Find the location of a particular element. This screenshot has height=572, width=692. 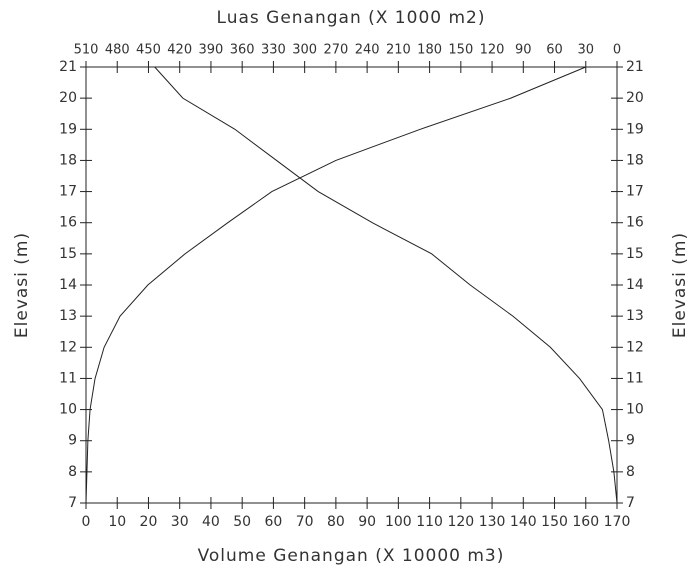

x-tick-label: 170 is located at coordinates (617, 522).